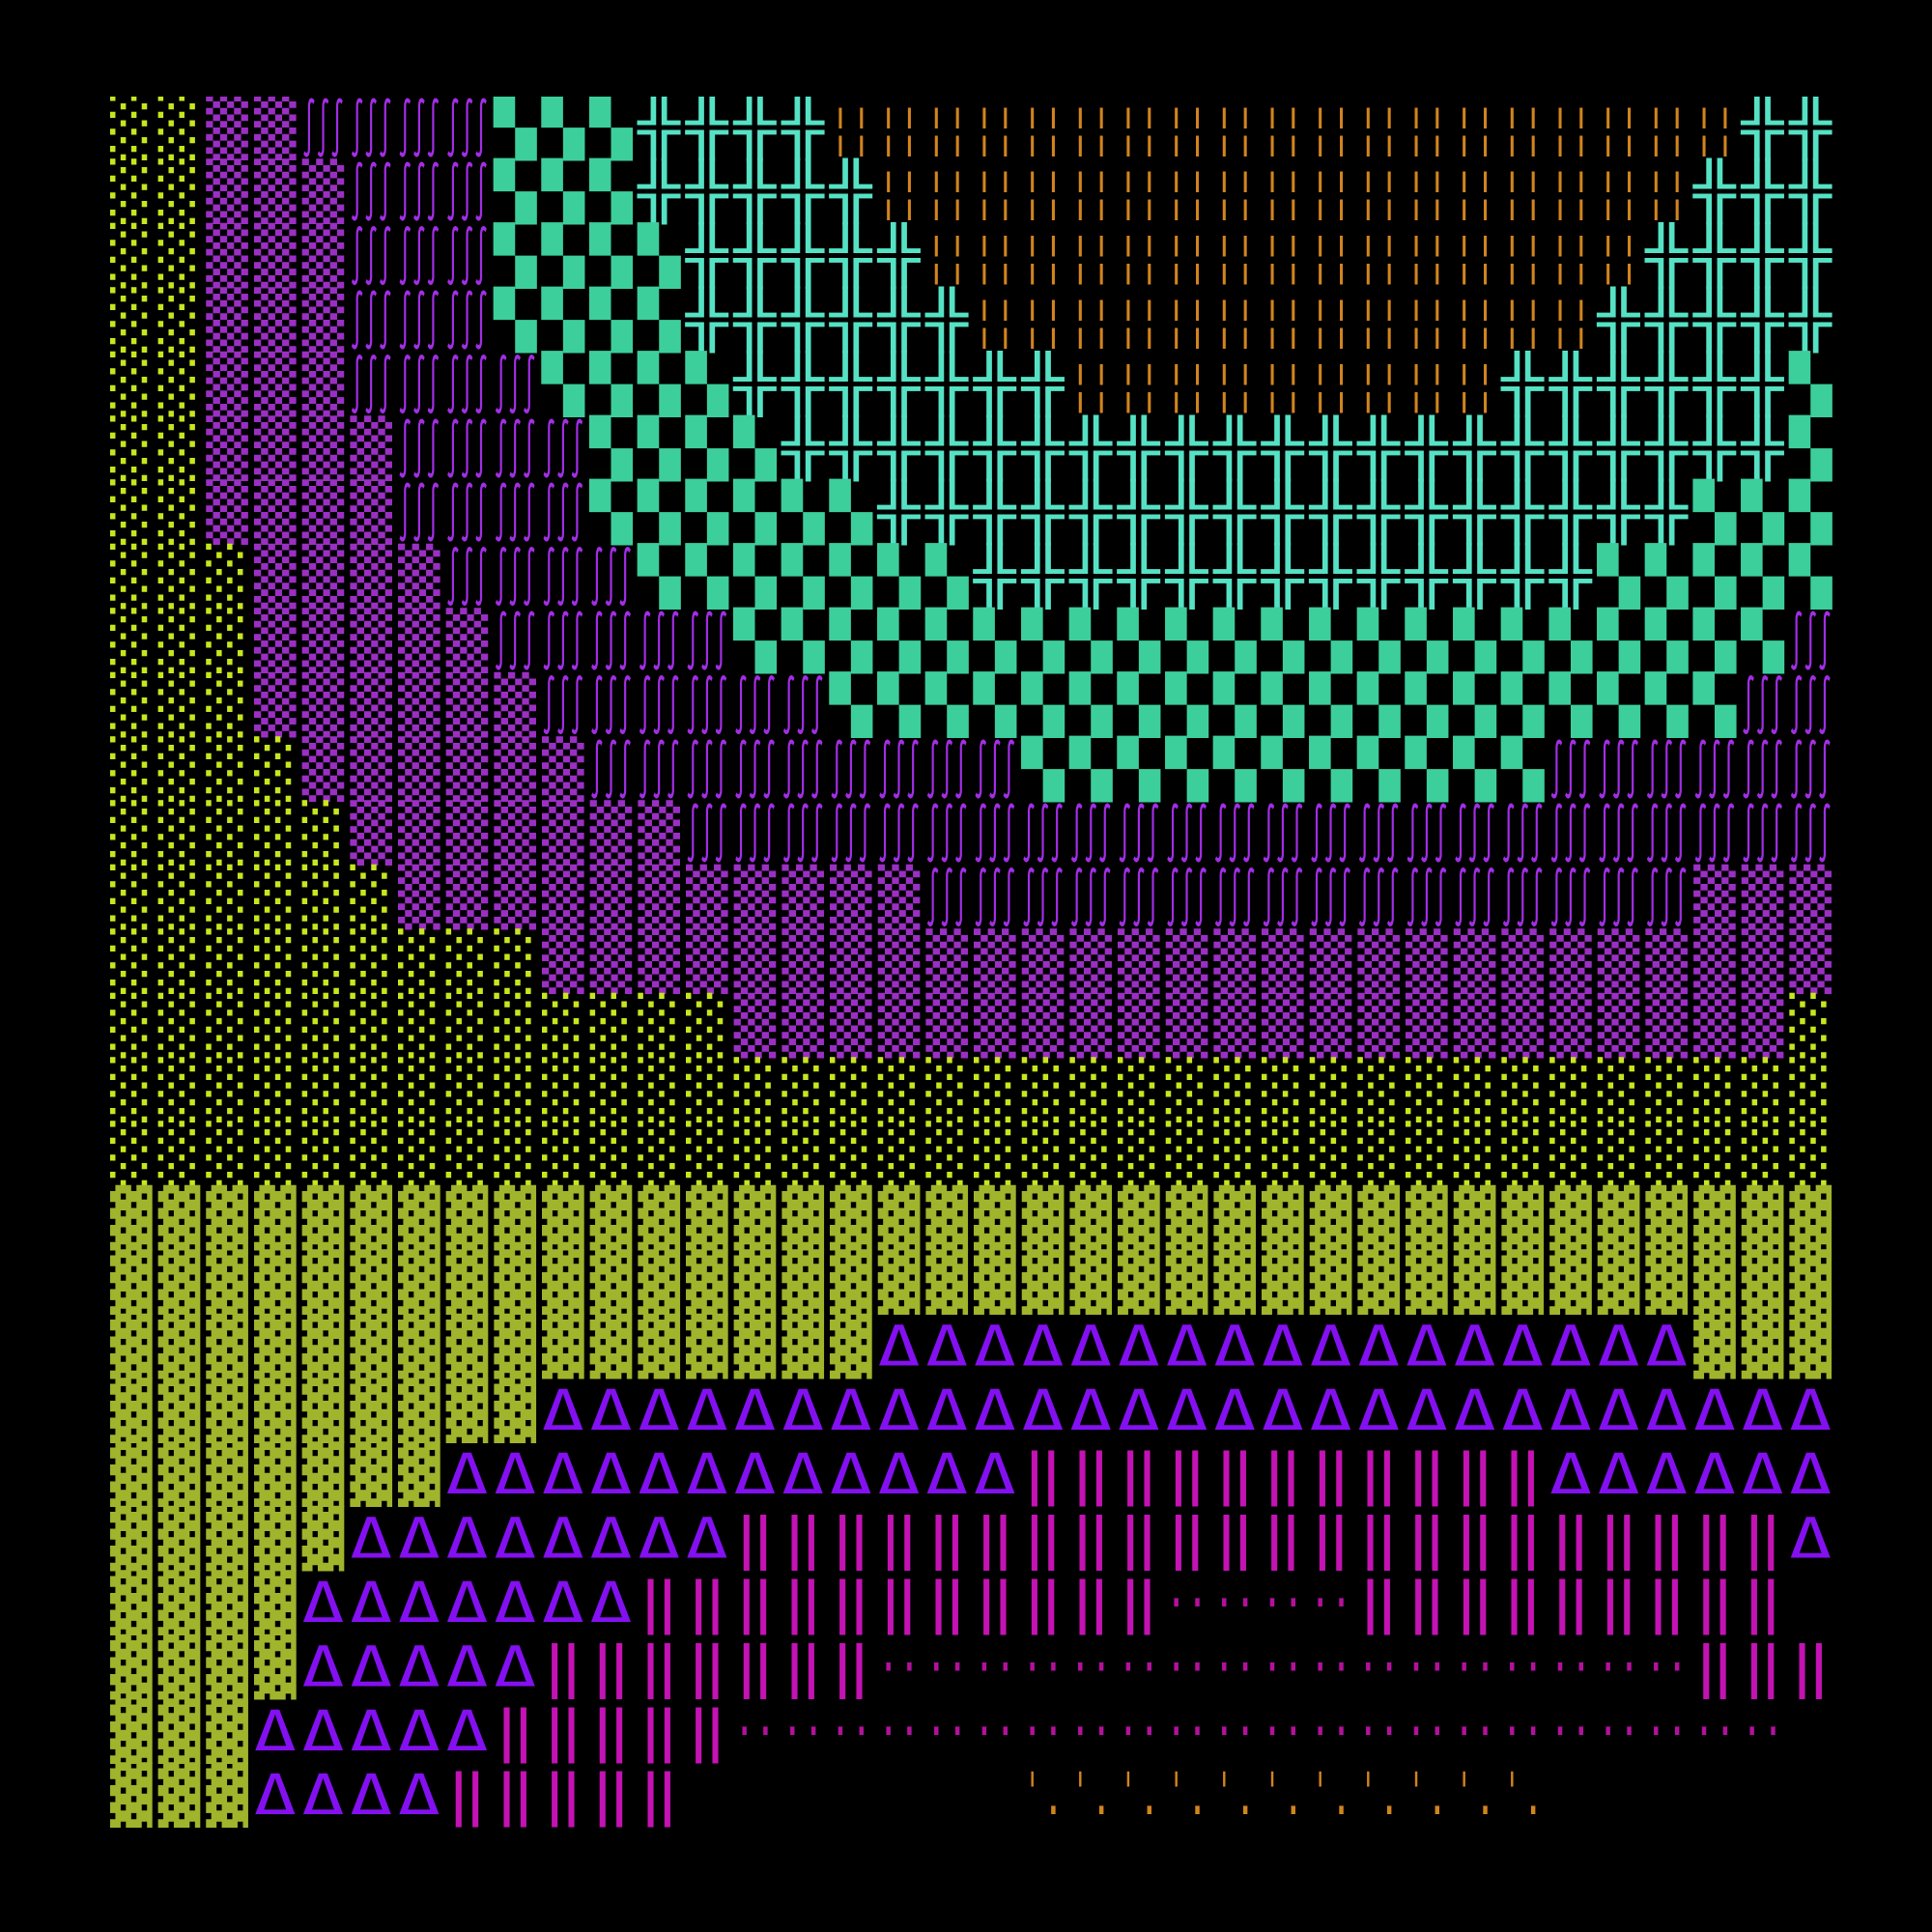 This screenshot has height=1932, width=1932. Describe the element at coordinates (419, 320) in the screenshot. I see `glyph-run: ∫∫∫ ∫∫∫ ∫∫∫` at that location.